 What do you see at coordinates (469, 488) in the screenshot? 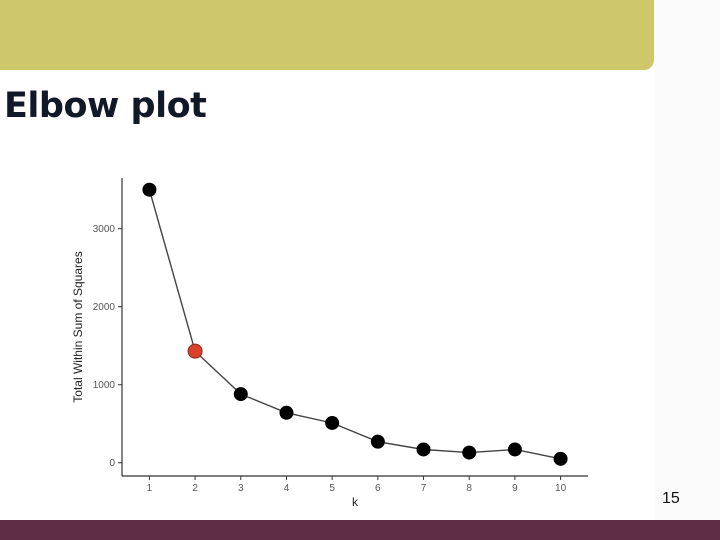
I see `x-tick-label: 8` at bounding box center [469, 488].